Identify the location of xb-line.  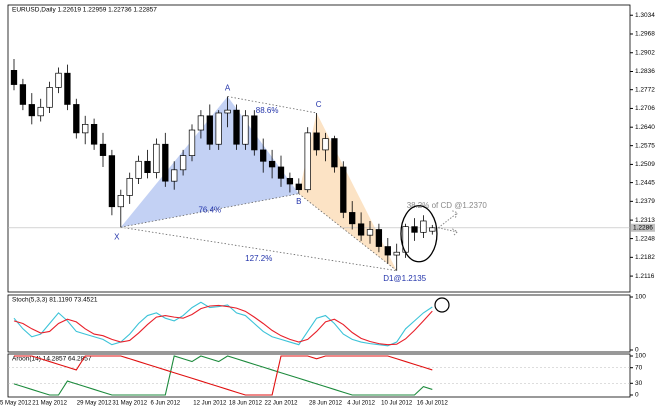
(209, 210).